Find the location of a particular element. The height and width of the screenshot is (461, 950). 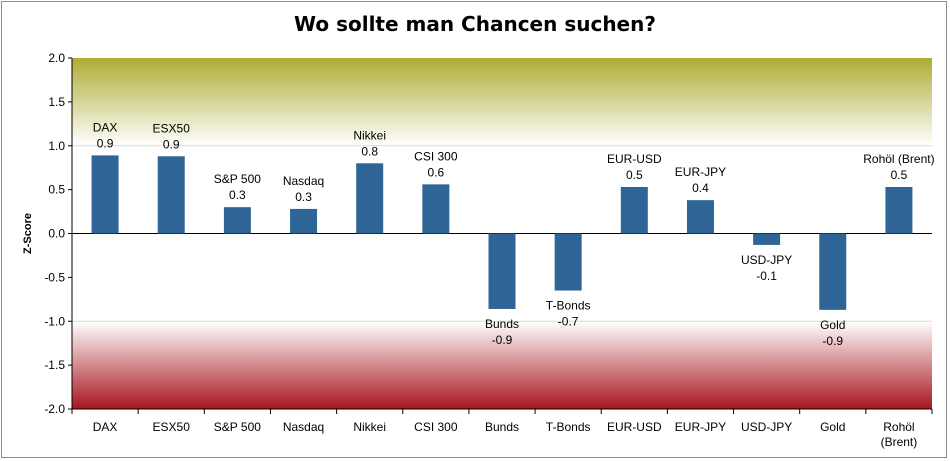

y-axis-title: Z-Score is located at coordinates (28, 233).